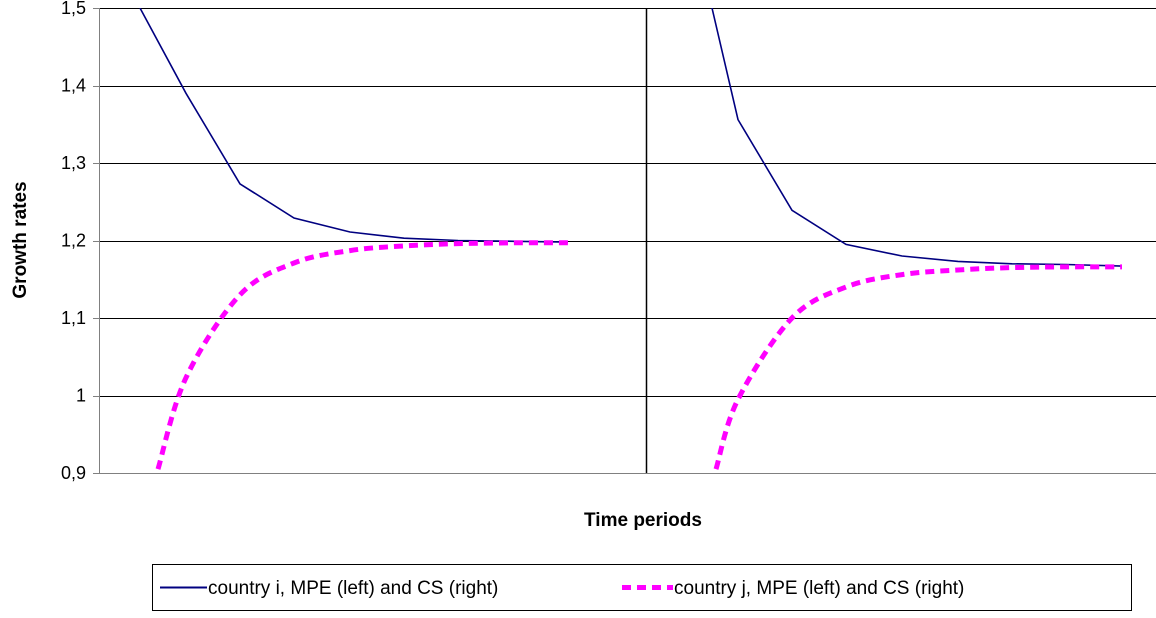 Image resolution: width=1156 pixels, height=618 pixels. I want to click on series-country-j-left-line, so click(362, 355).